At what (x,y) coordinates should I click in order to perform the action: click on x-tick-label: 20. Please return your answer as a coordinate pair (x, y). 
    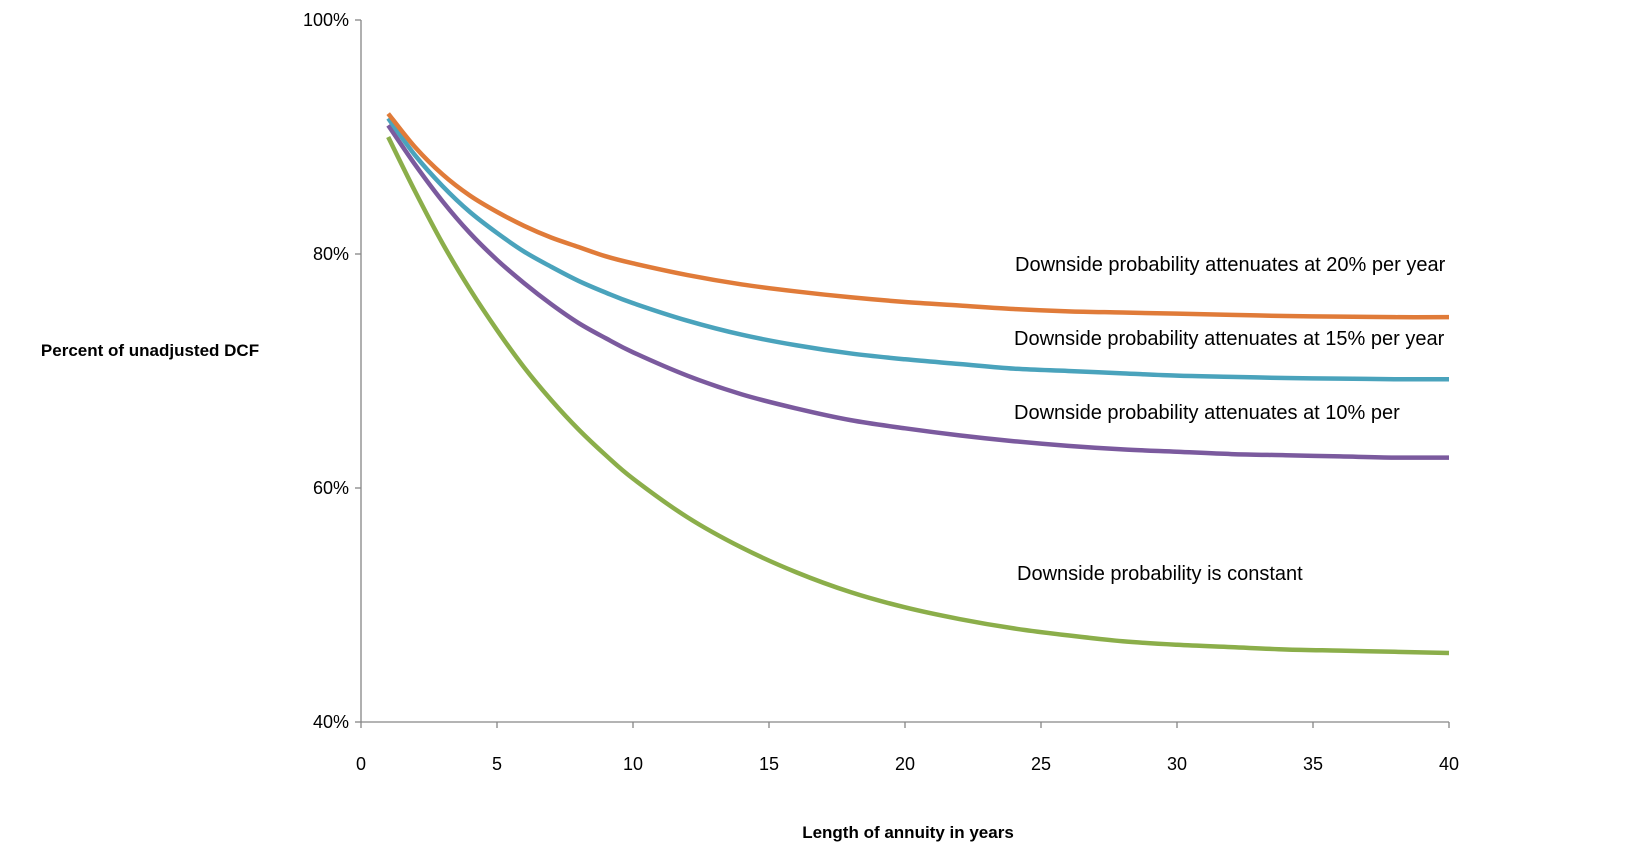
    Looking at the image, I should click on (905, 764).